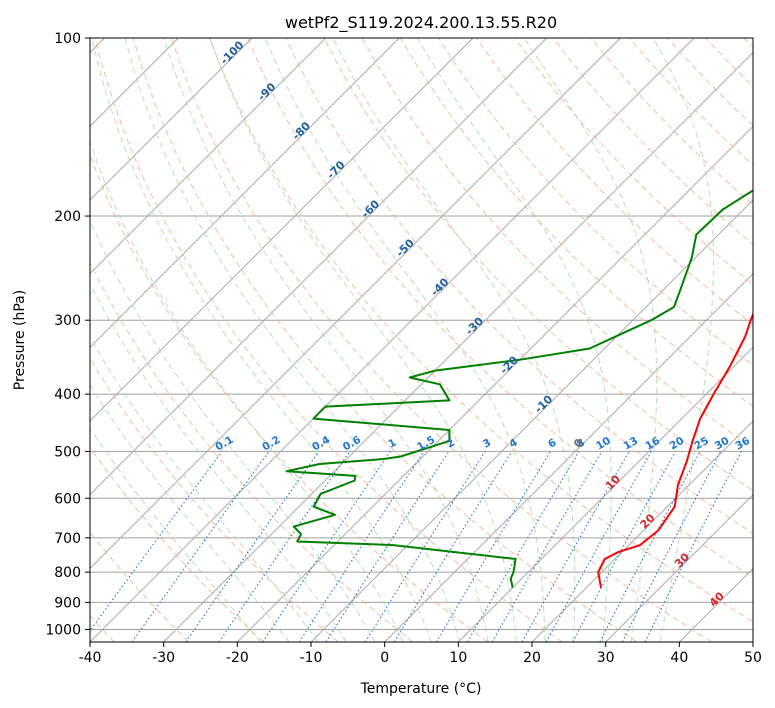 This screenshot has width=775, height=708. What do you see at coordinates (606, 658) in the screenshot?
I see `x-tick-label: 30` at bounding box center [606, 658].